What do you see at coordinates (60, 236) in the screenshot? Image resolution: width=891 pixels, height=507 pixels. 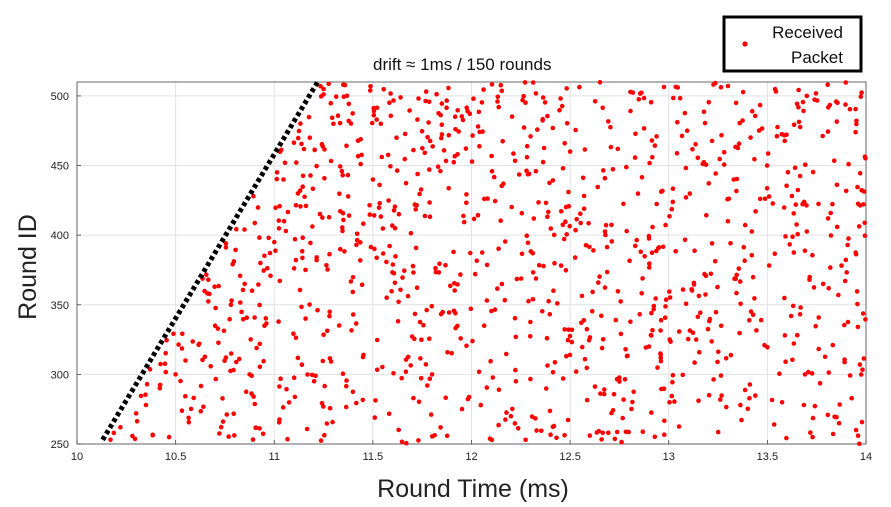 I see `y-tick-label: 400` at bounding box center [60, 236].